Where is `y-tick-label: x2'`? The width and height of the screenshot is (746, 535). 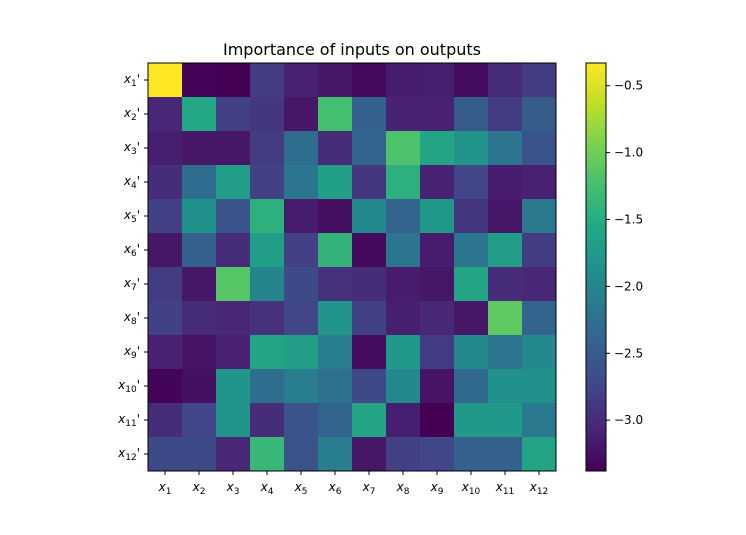 y-tick-label: x2' is located at coordinates (131, 114).